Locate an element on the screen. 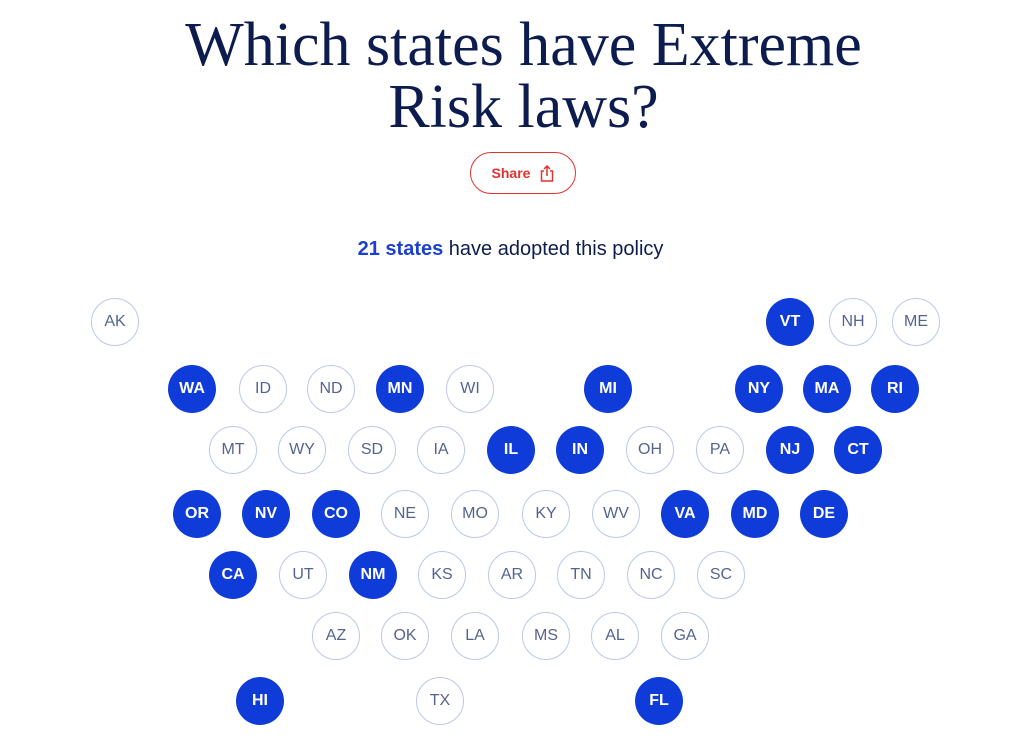 The image size is (1021, 753). state-tile: TX is located at coordinates (440, 701).